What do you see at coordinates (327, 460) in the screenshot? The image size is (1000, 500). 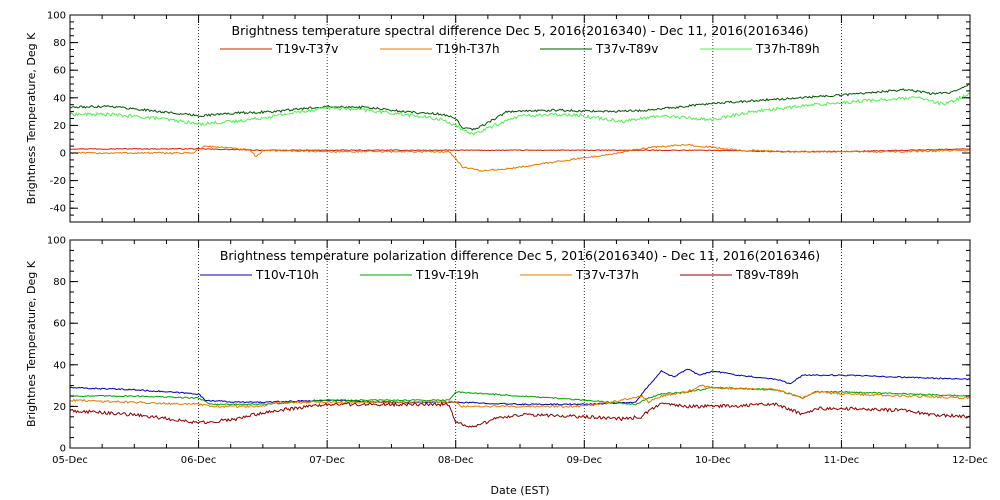 I see `x-tick-label: 07-Dec` at bounding box center [327, 460].